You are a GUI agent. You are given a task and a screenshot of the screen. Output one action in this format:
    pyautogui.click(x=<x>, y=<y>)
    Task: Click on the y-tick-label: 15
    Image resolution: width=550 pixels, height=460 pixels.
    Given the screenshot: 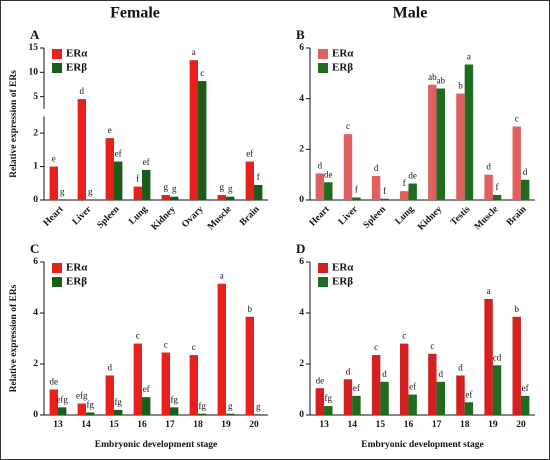 What is the action you would take?
    pyautogui.click(x=34, y=48)
    